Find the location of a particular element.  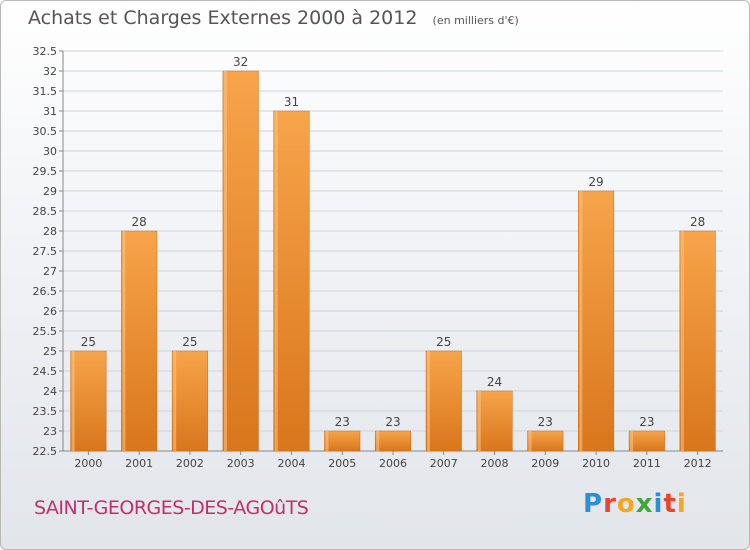

y-tick-label: 31.5 is located at coordinates (45, 91).